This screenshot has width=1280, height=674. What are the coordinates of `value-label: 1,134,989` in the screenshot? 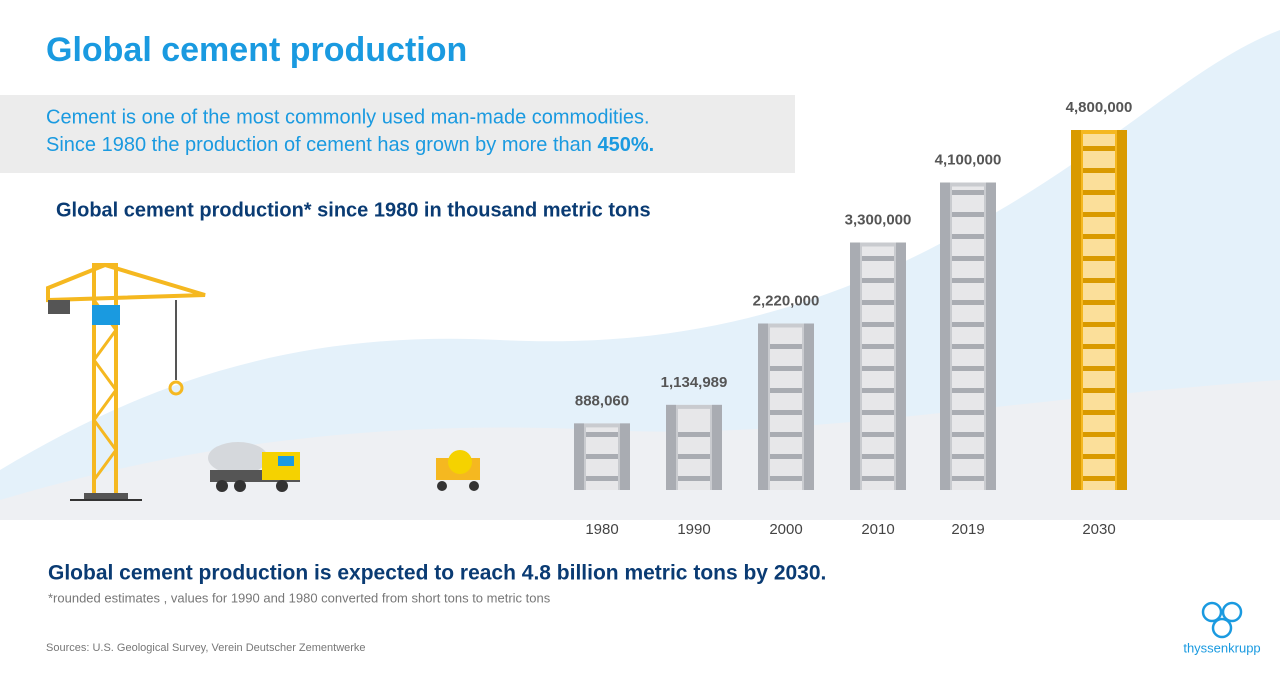 It's located at (694, 382).